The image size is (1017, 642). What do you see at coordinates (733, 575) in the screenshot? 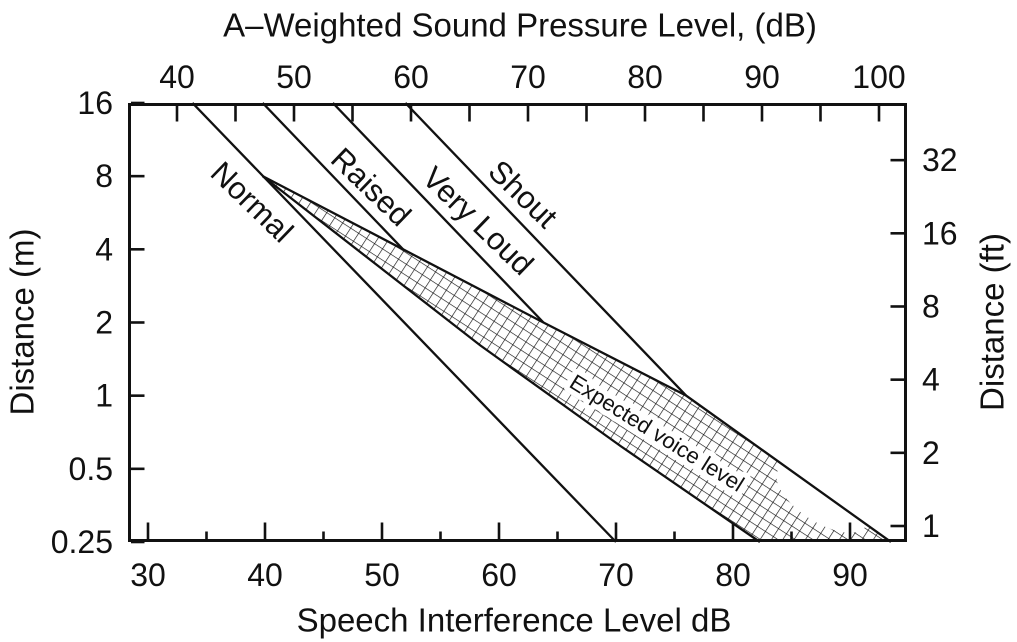
I see `bottom-tick-label-80: 80` at bounding box center [733, 575].